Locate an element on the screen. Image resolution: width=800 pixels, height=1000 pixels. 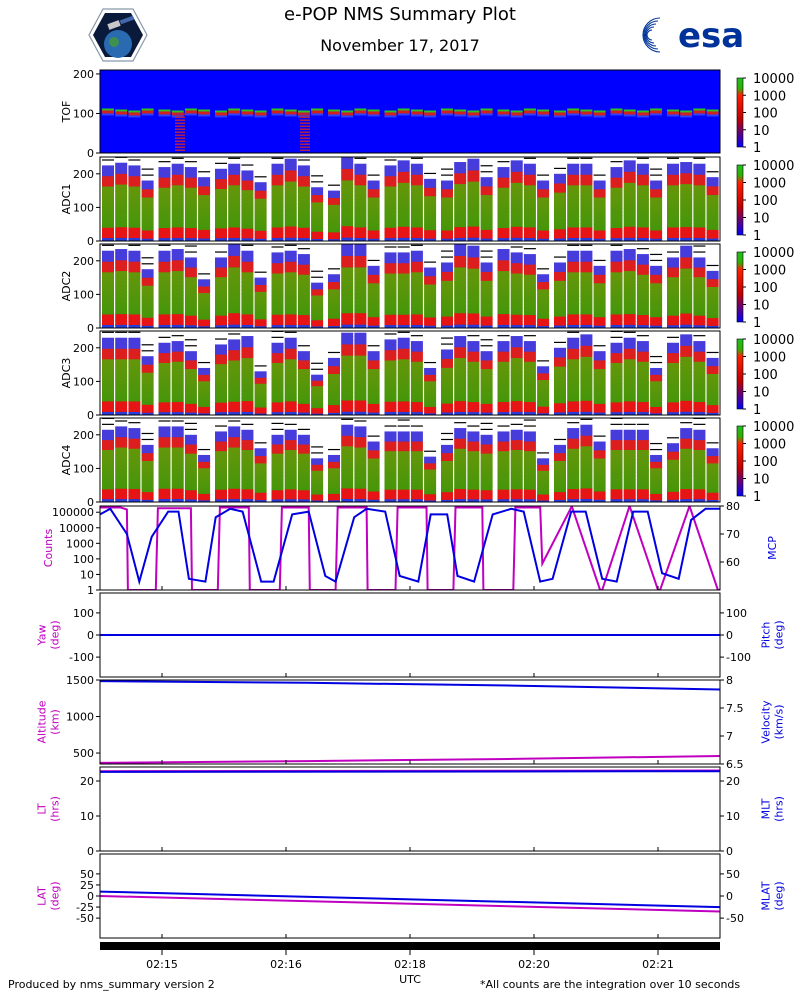
y-tick-label: -25 is located at coordinates (85, 907).